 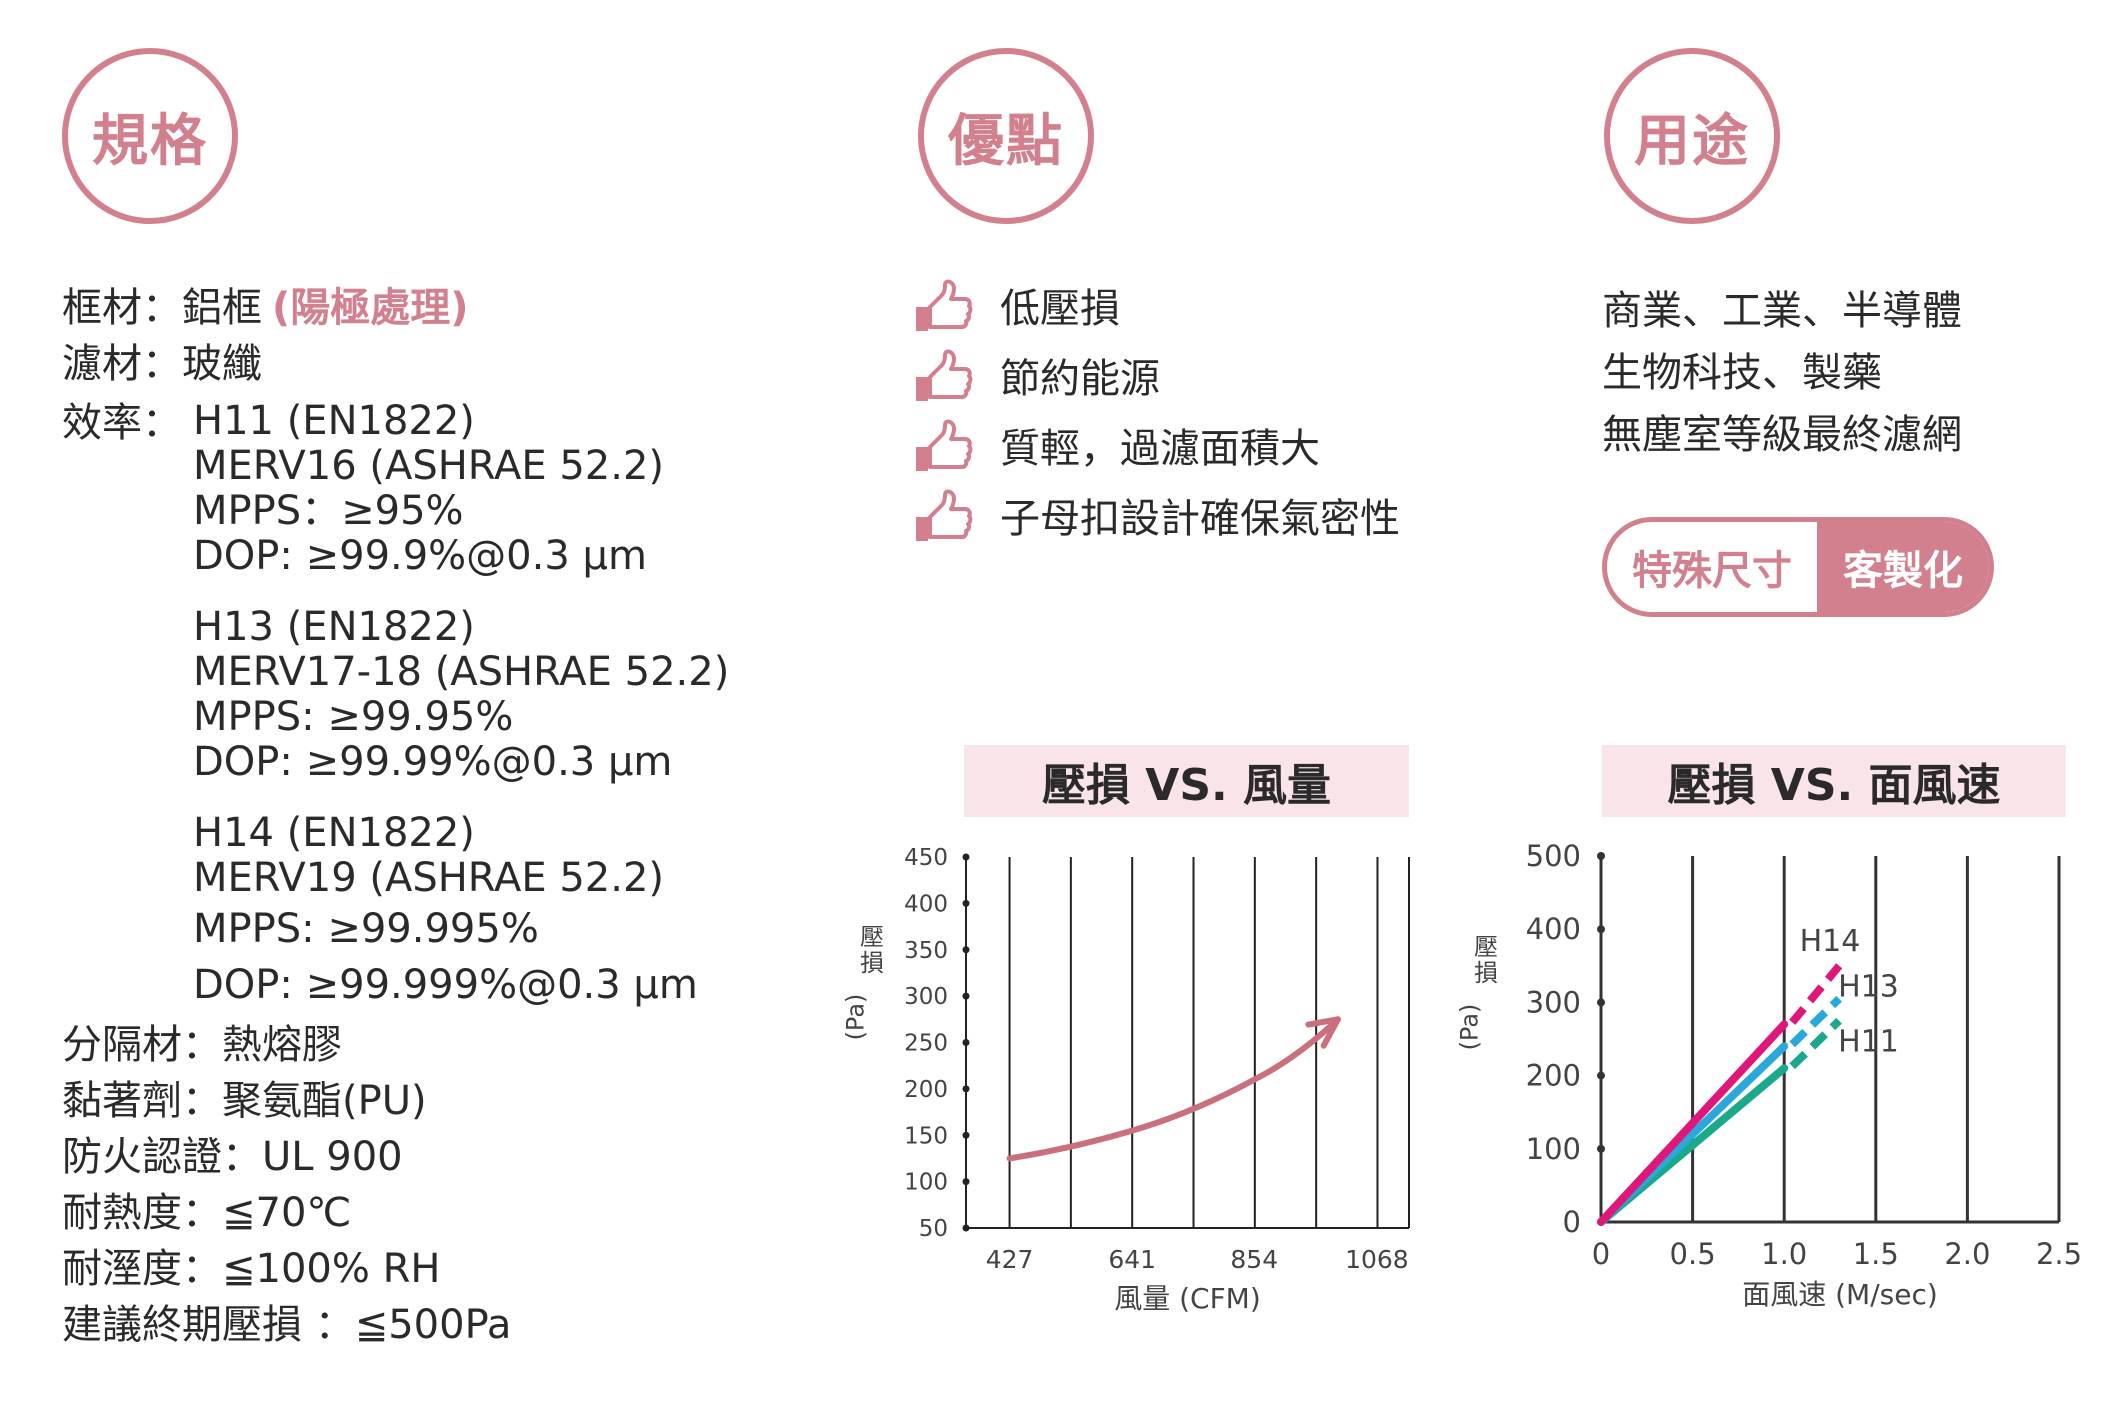 I want to click on chart2-series-dash-h13, so click(x=1815, y=1021).